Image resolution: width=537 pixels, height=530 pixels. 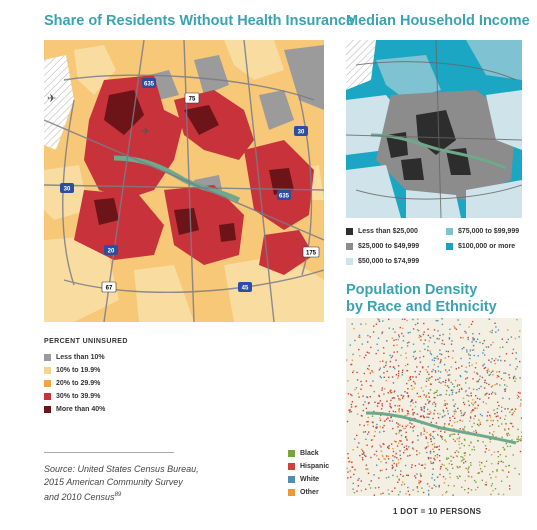 What do you see at coordinates (421, 307) in the screenshot?
I see `density-title-line2: by Race and Ethnicity` at bounding box center [421, 307].